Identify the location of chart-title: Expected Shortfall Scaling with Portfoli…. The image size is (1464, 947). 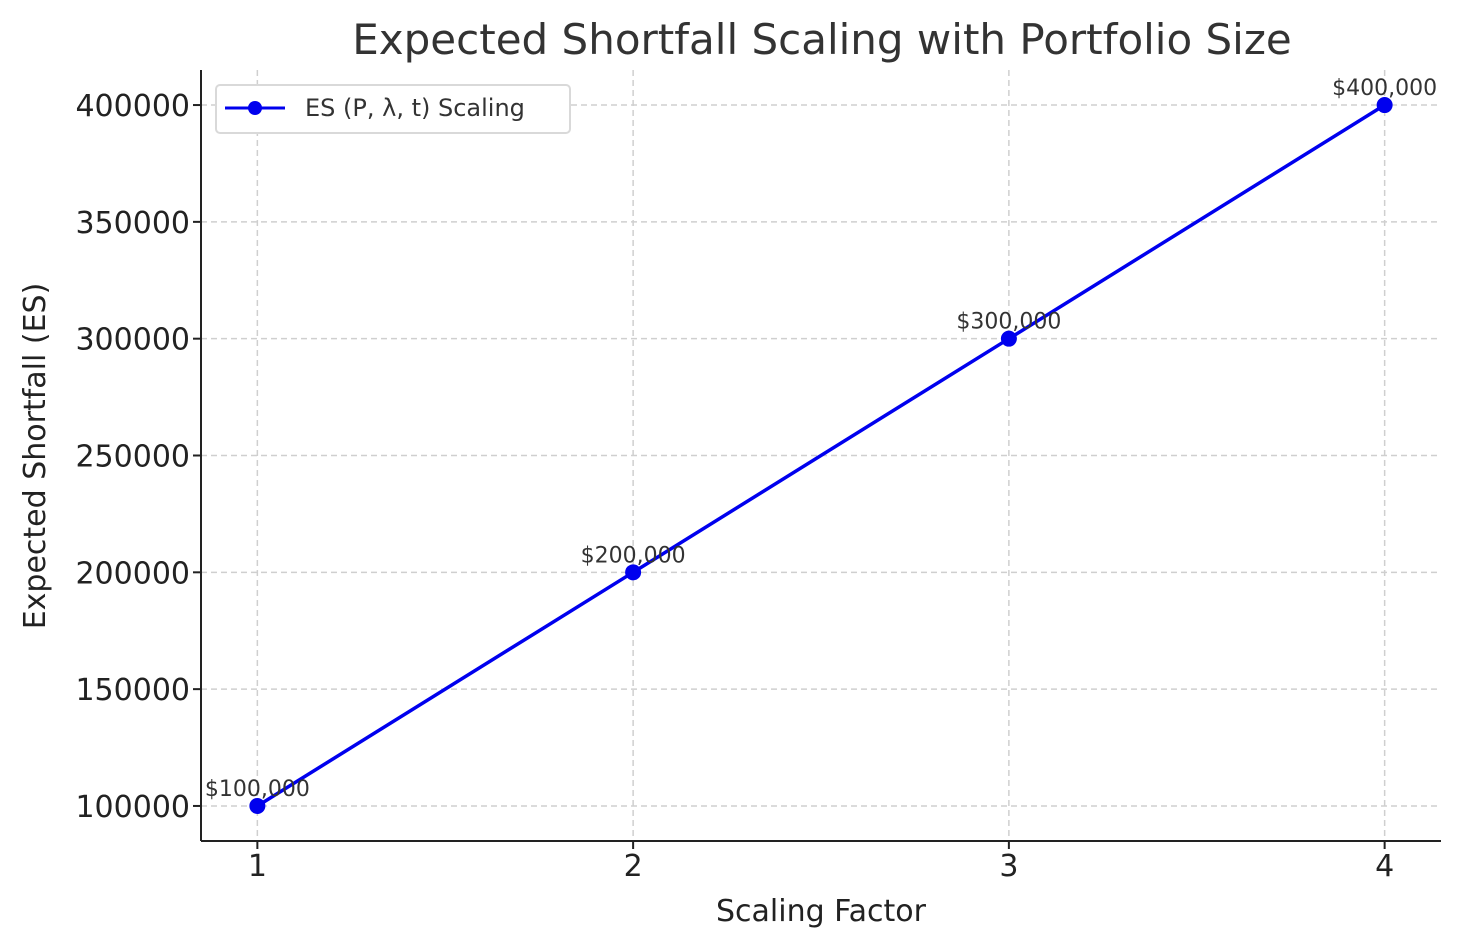
(821, 39).